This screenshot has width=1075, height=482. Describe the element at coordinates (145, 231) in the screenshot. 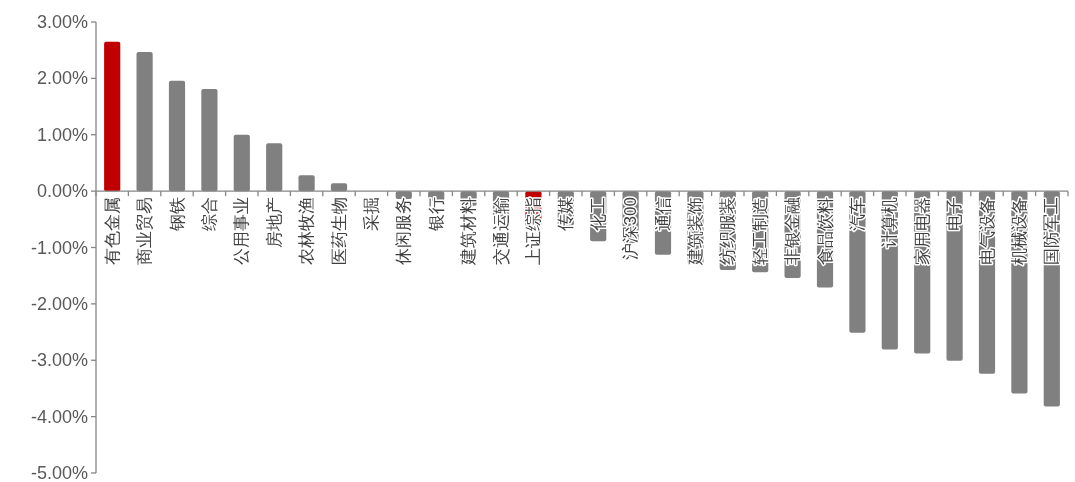

I see `x-tick-label: 商业贸易` at that location.